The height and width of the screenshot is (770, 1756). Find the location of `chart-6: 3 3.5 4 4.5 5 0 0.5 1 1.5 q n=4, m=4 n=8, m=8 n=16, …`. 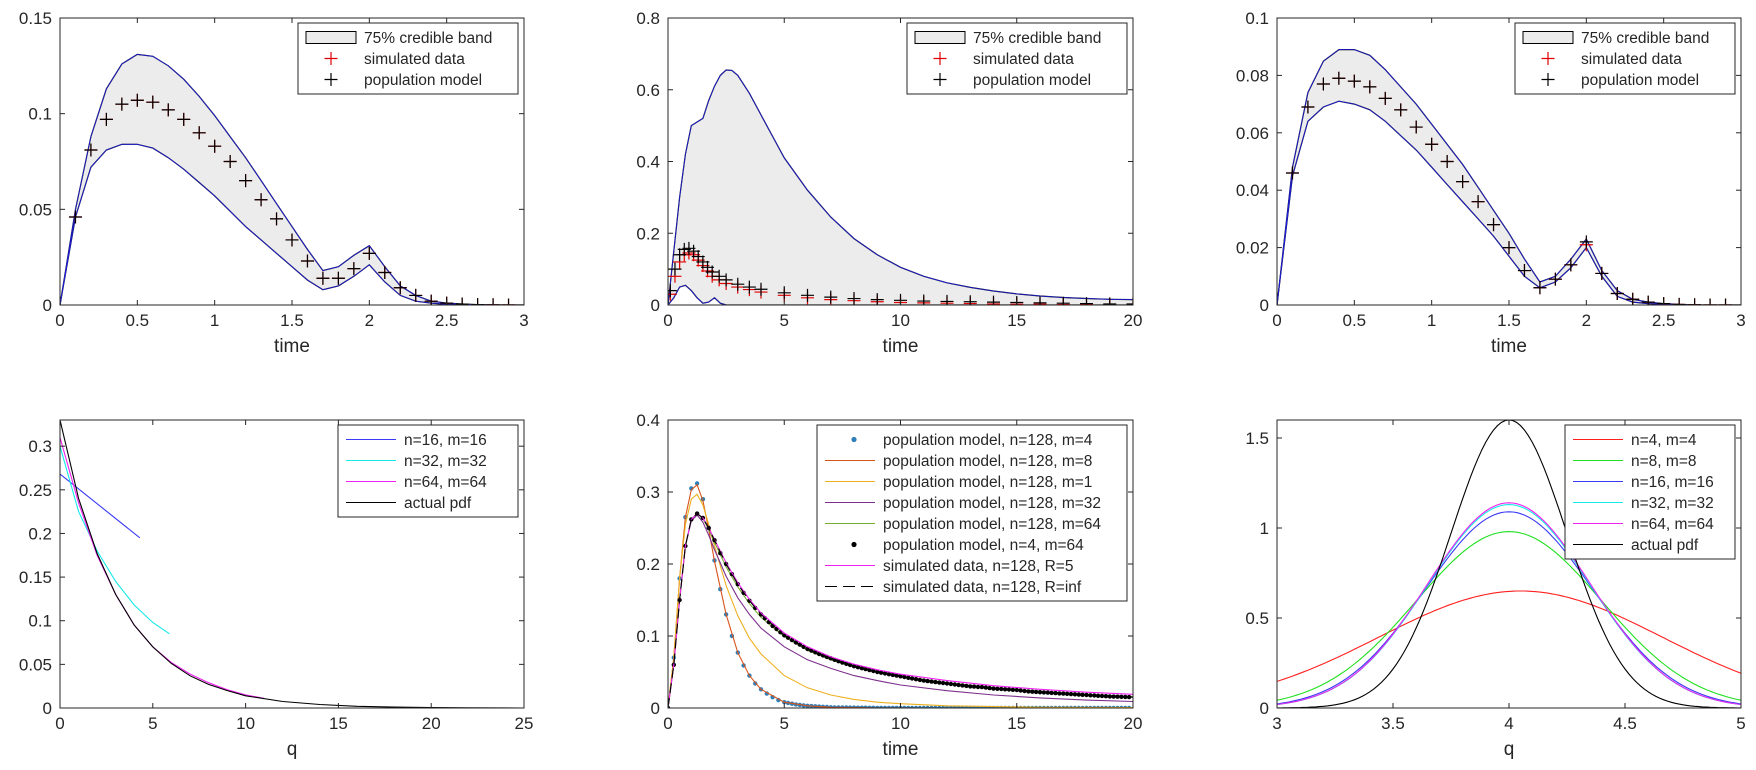

chart-6: 3 3.5 4 4.5 5 0 0.5 1 1.5 q n=4, m=4 n=8, m=8 n=16, … is located at coordinates (1495, 589).